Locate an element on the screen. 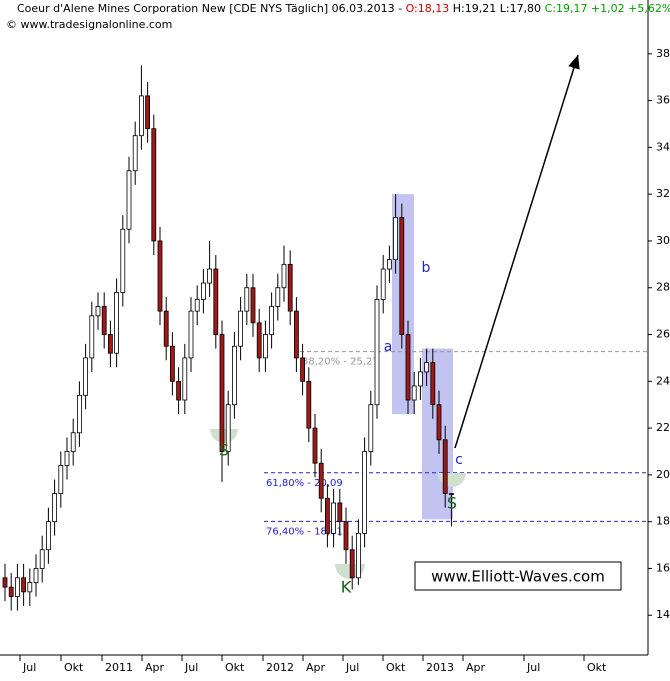 Image resolution: width=670 pixels, height=681 pixels. y-tick-label: 16 is located at coordinates (663, 567).